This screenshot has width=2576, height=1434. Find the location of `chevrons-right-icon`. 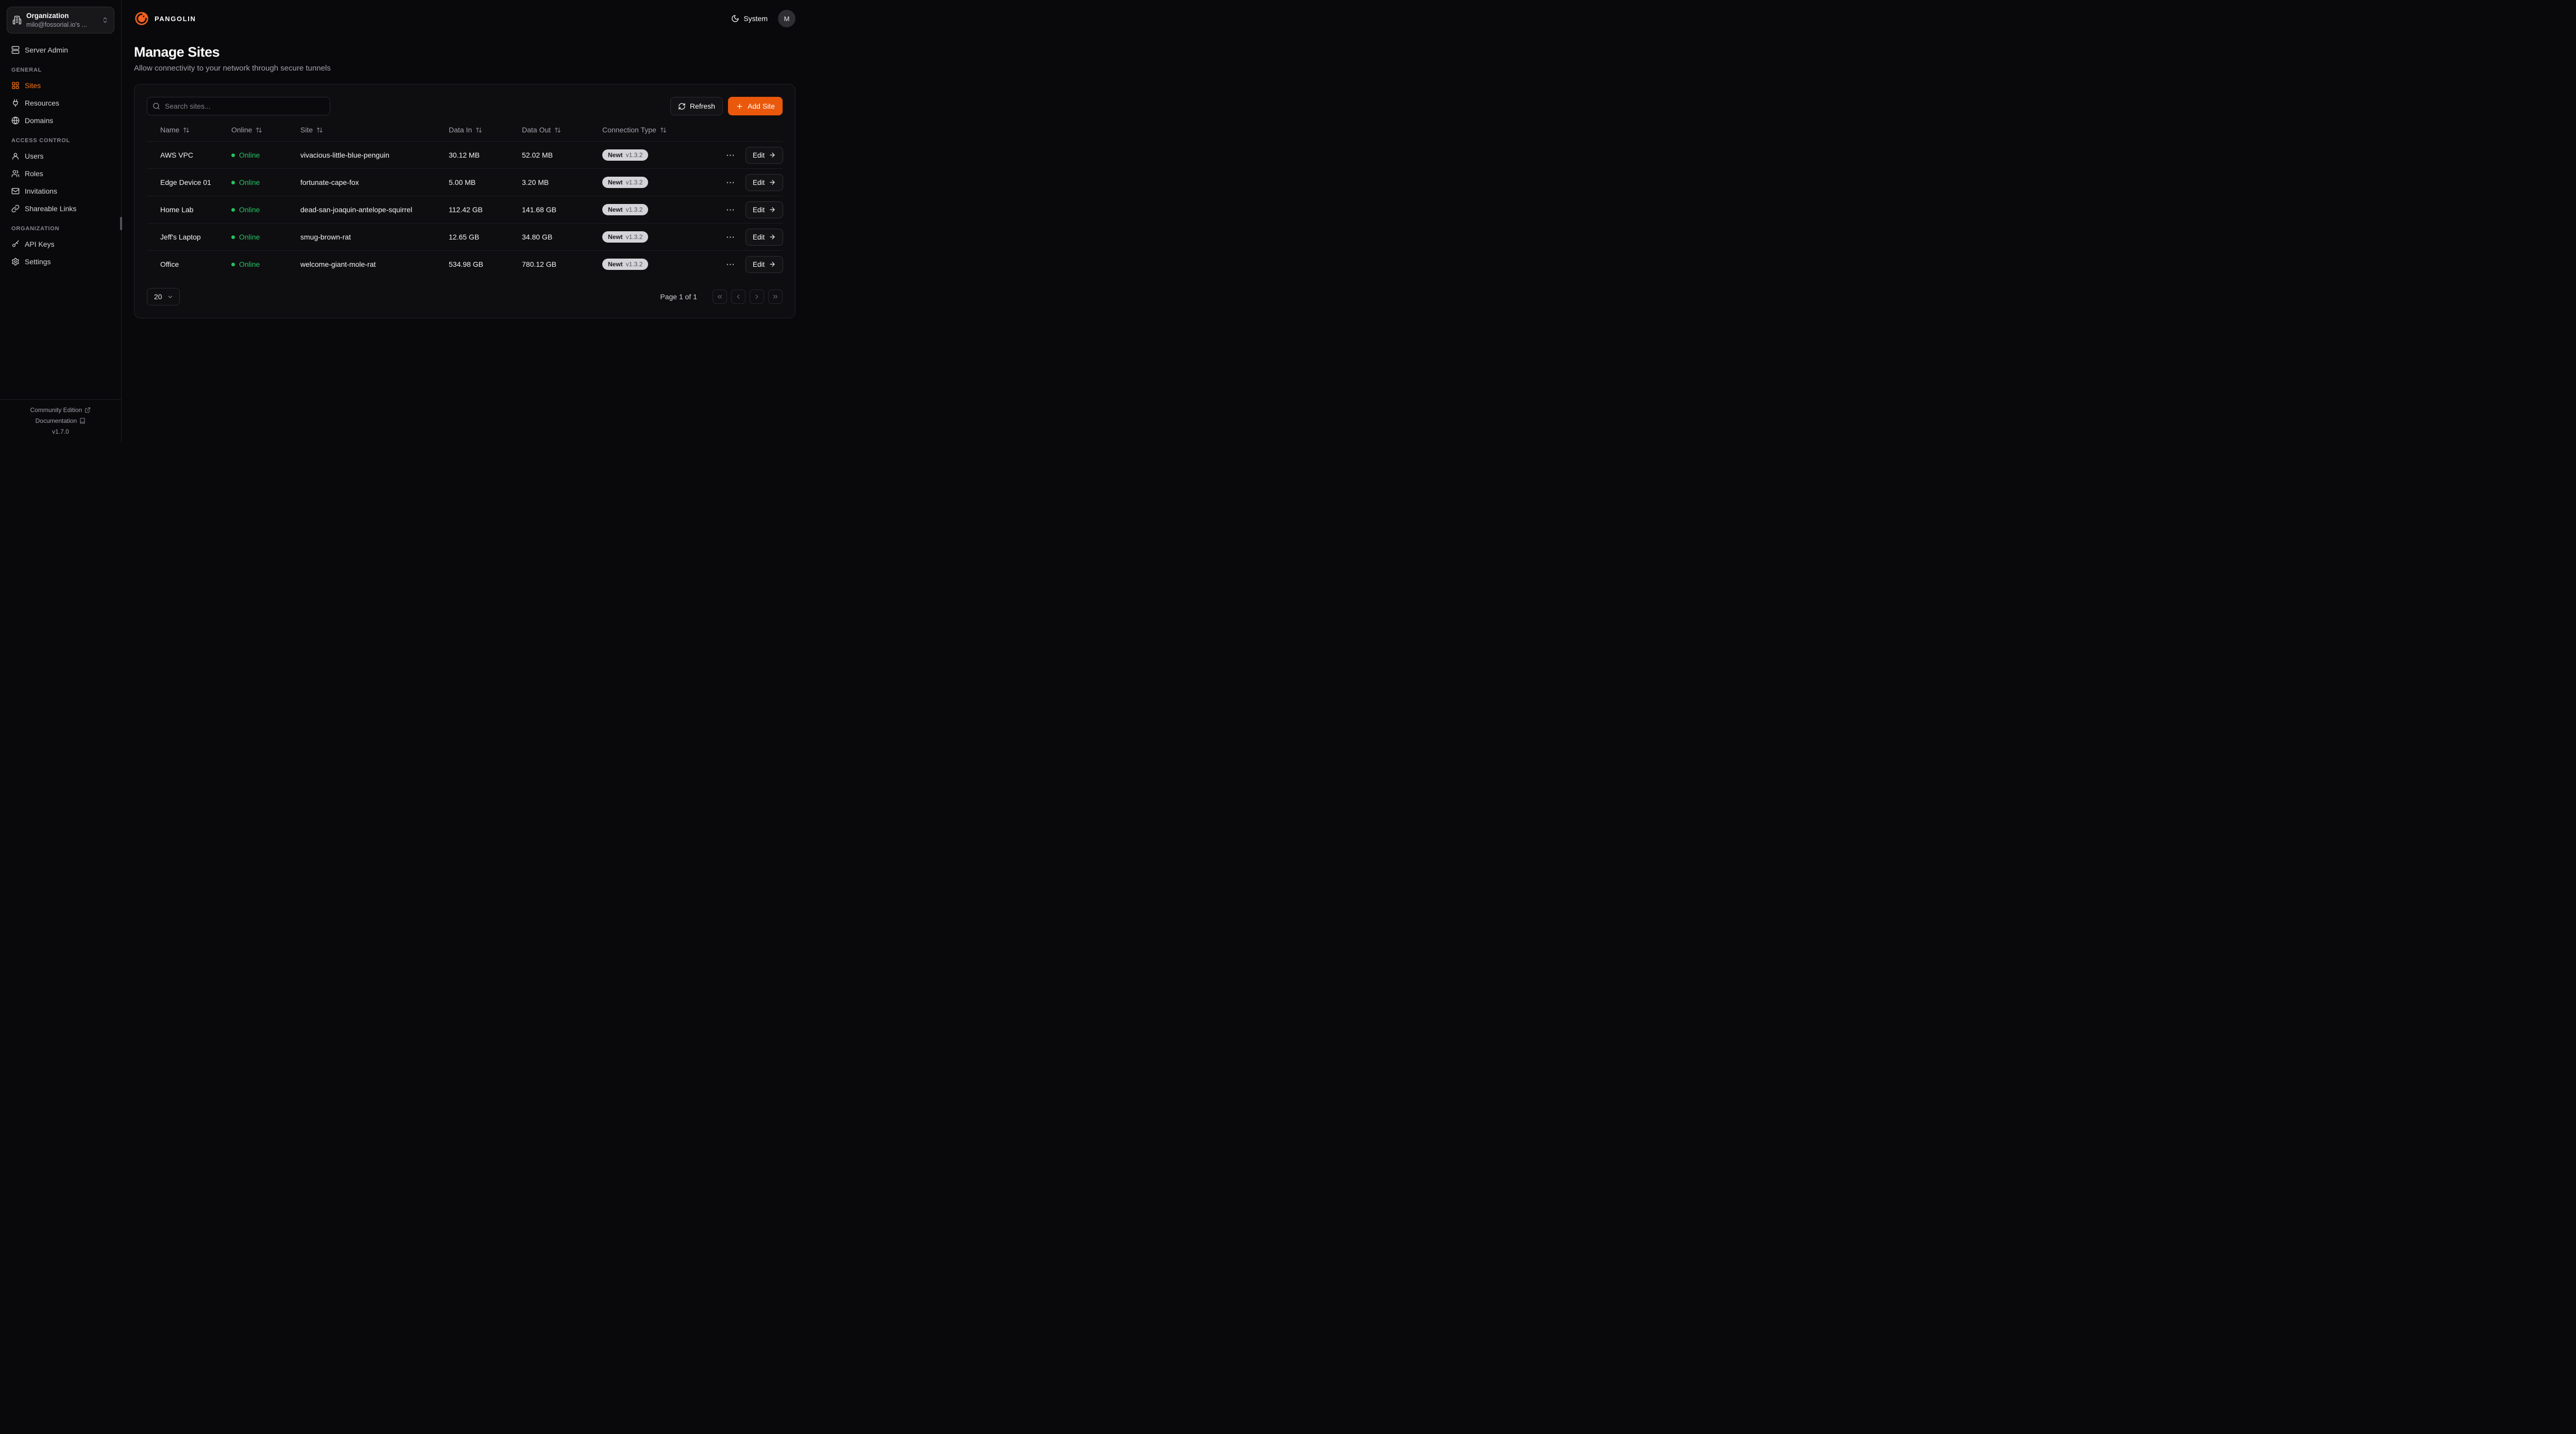

chevrons-right-icon is located at coordinates (775, 297).